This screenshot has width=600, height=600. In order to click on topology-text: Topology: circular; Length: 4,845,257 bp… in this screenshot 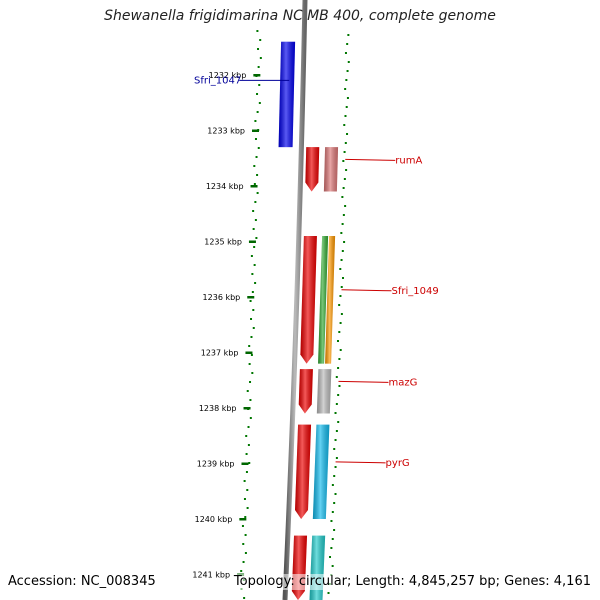, I will do `click(412, 582)`.